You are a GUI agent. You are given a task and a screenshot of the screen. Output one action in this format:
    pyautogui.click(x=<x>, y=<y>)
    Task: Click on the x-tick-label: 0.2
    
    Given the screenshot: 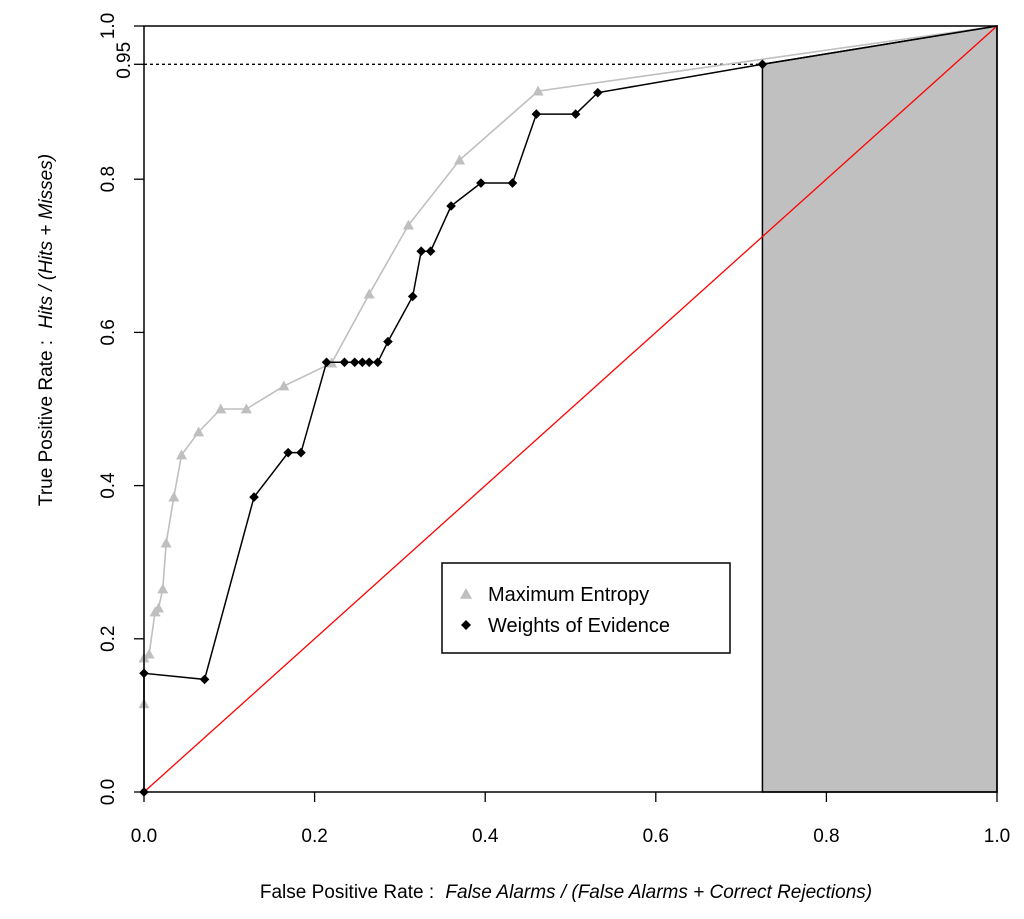 What is the action you would take?
    pyautogui.click(x=314, y=836)
    